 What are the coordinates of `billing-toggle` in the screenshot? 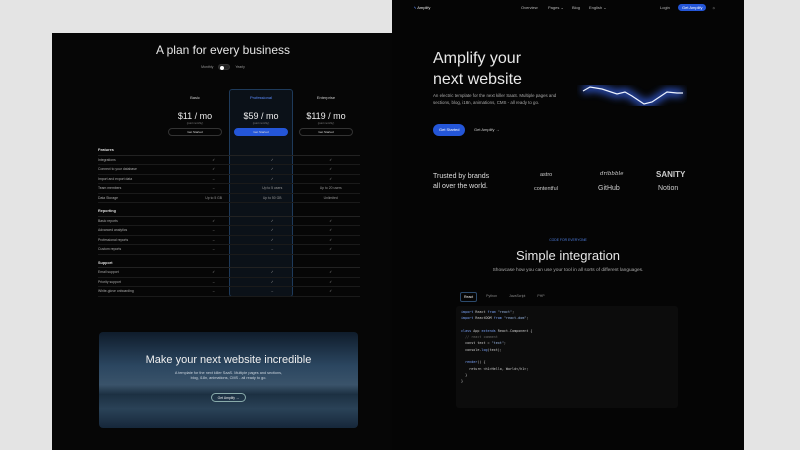 It's located at (224, 67).